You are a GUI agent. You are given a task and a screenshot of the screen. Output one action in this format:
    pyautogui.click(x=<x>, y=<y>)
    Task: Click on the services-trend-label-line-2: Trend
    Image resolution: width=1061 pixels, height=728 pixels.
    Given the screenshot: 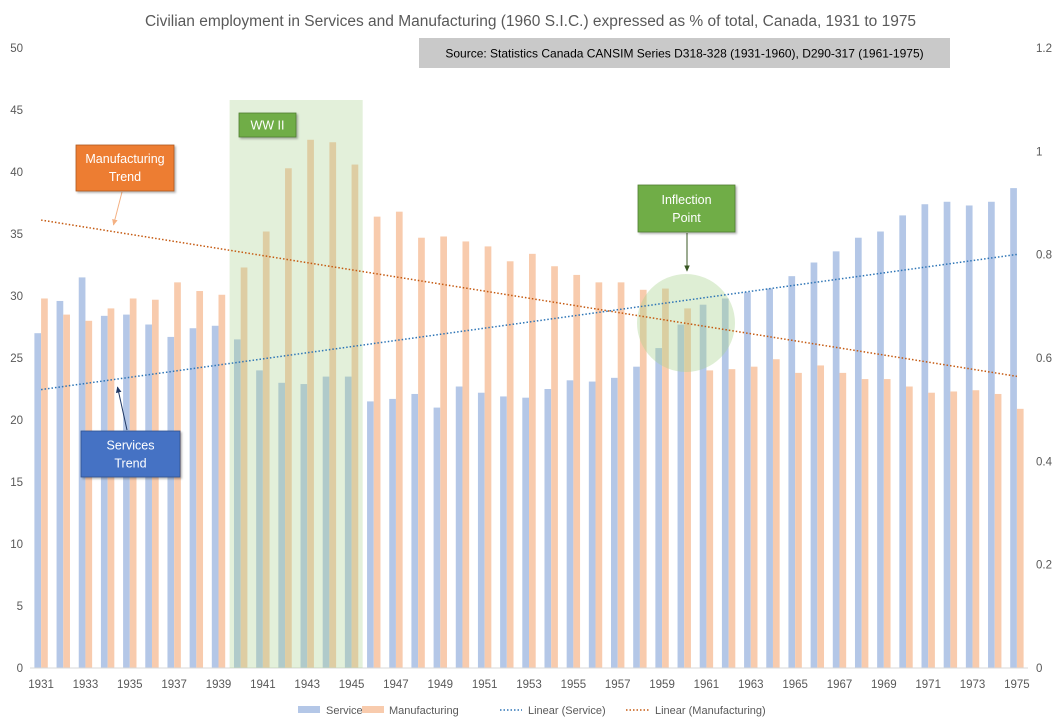 What is the action you would take?
    pyautogui.click(x=130, y=464)
    